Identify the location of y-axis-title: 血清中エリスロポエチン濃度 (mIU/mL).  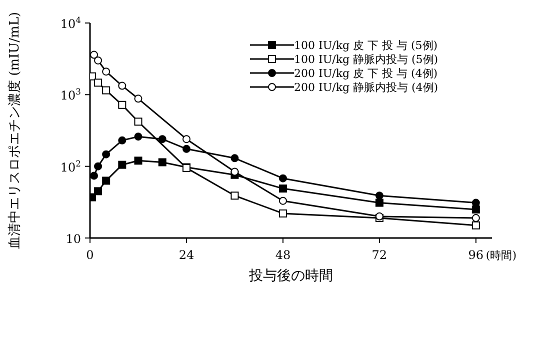
(14, 131).